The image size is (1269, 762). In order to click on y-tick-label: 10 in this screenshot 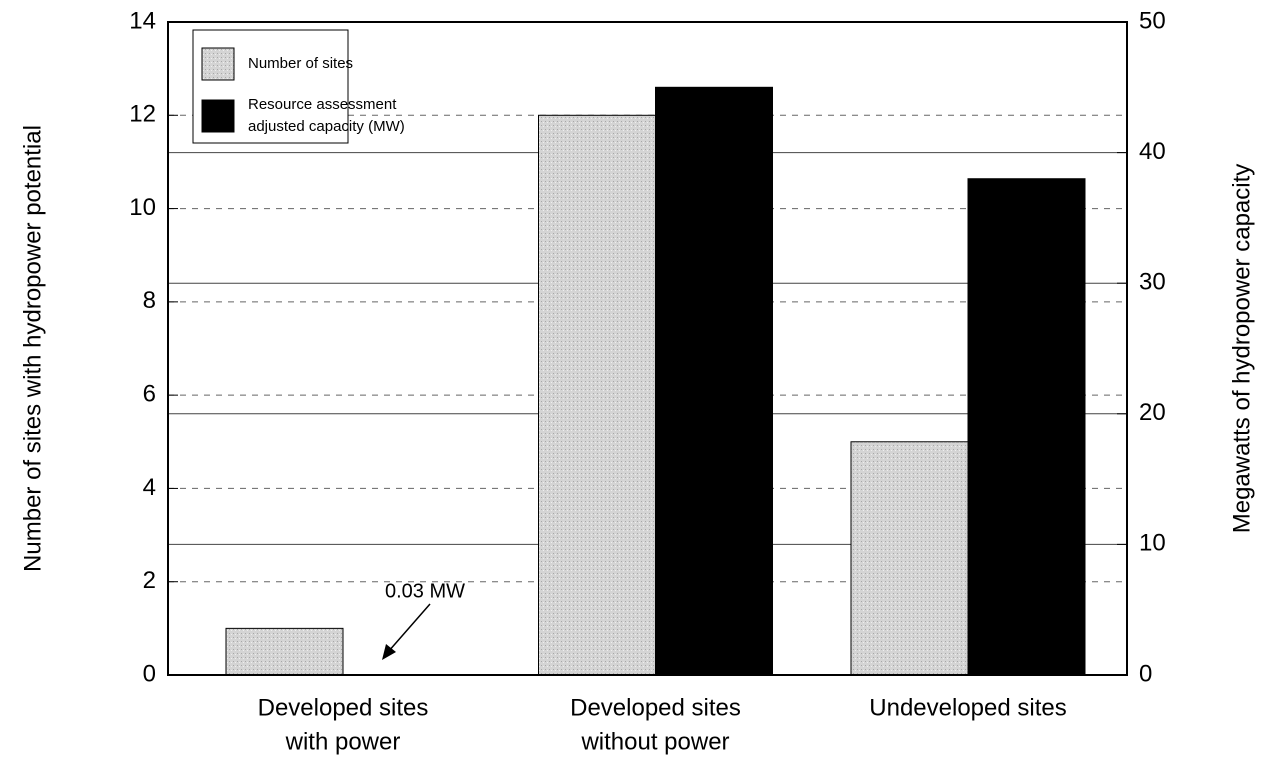, I will do `click(142, 207)`.